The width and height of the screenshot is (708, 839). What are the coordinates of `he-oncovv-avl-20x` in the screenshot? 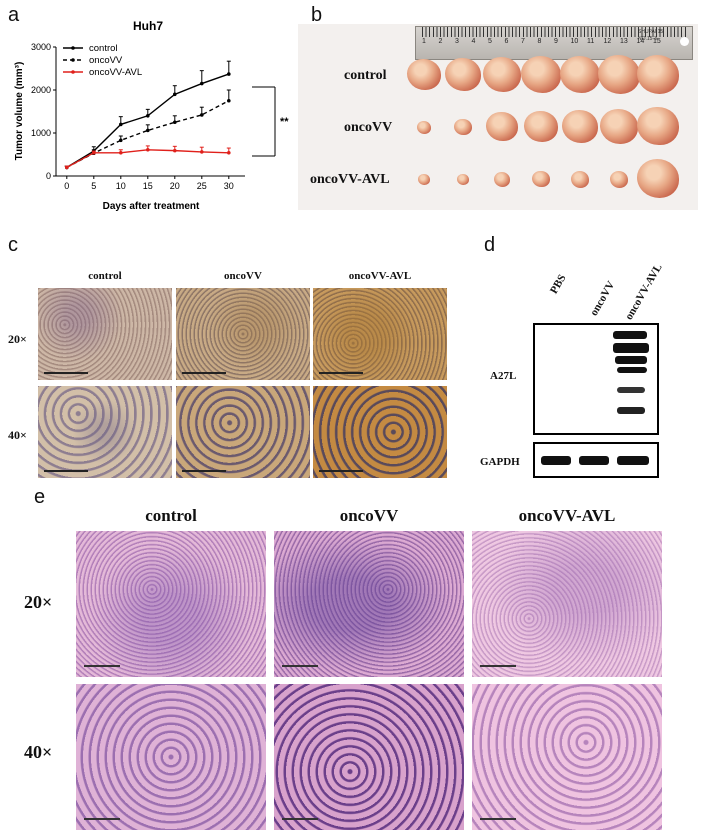 It's located at (567, 604).